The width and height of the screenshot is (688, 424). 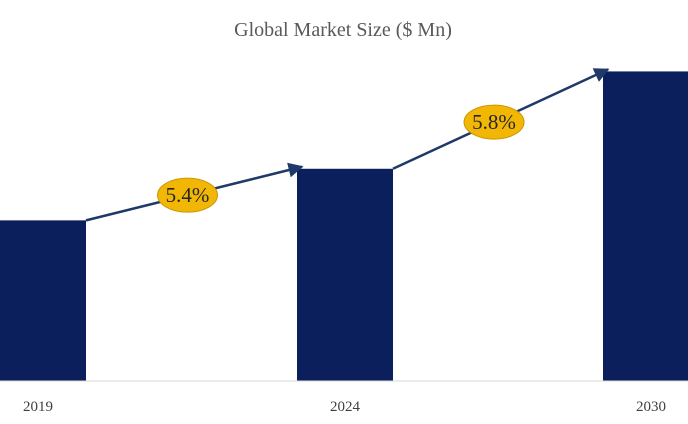 I want to click on cagr-label-1: 5.4%, so click(x=188, y=195).